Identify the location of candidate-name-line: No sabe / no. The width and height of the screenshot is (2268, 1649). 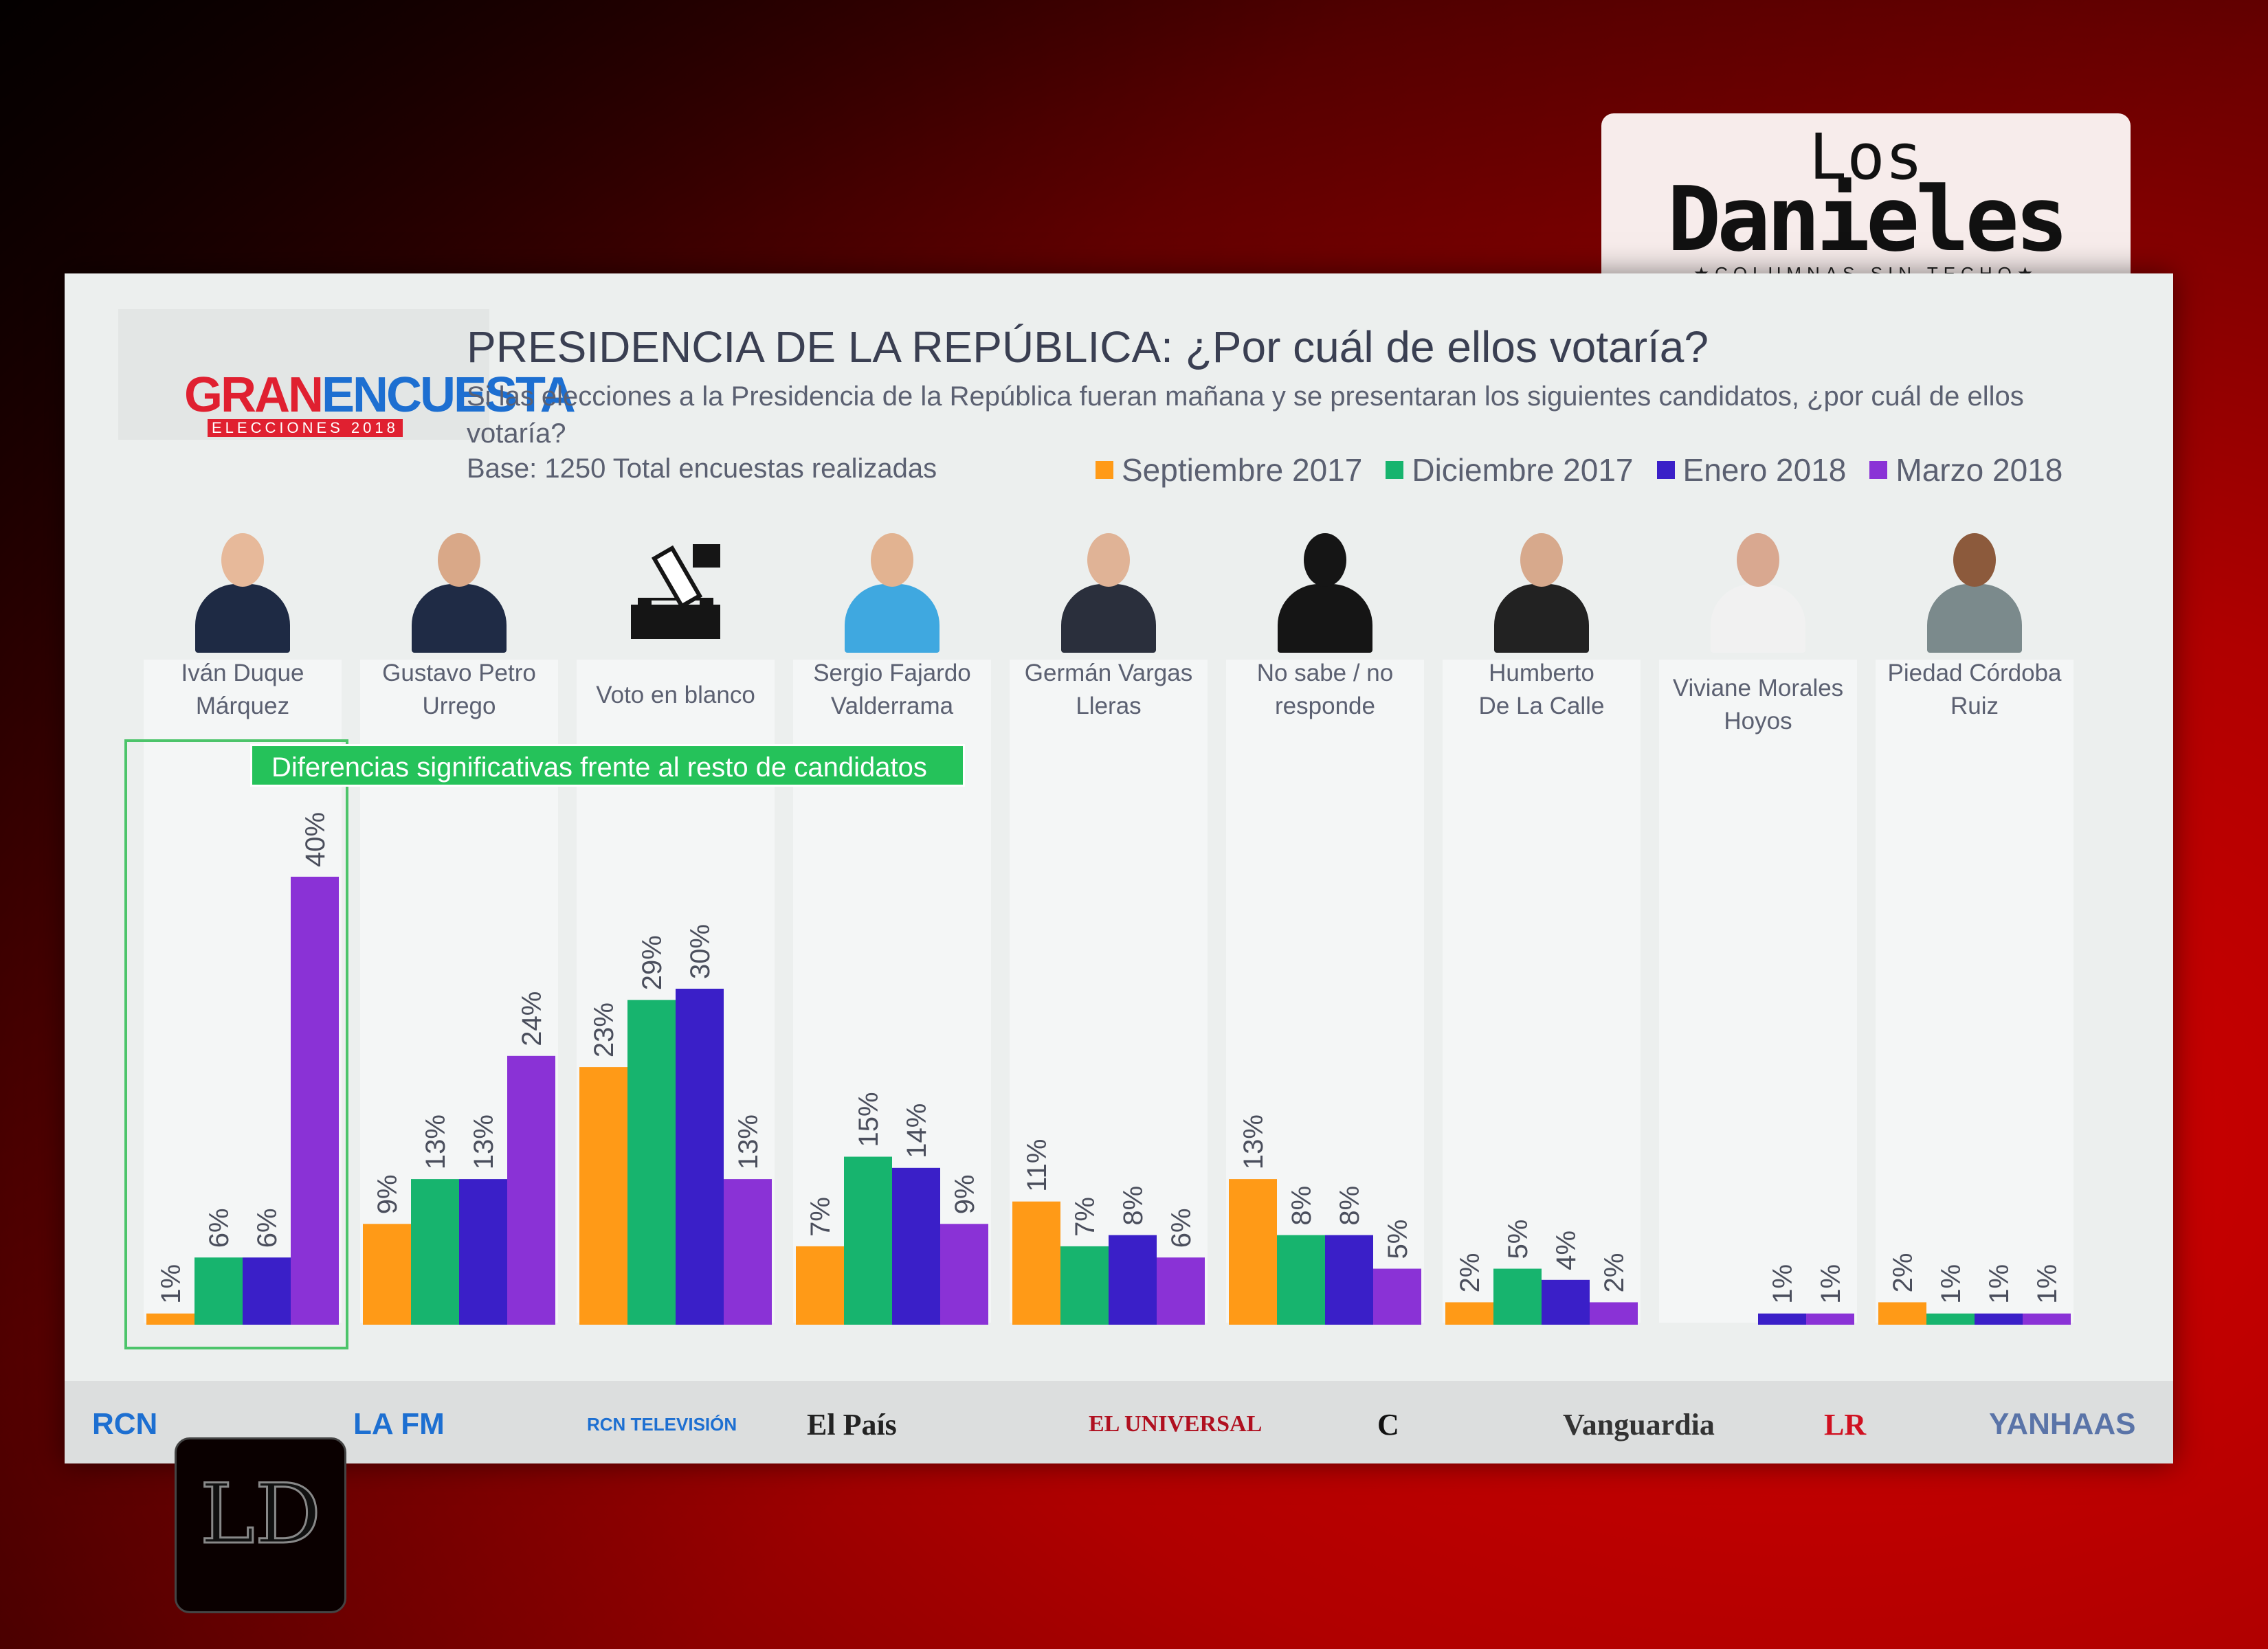
(1325, 673).